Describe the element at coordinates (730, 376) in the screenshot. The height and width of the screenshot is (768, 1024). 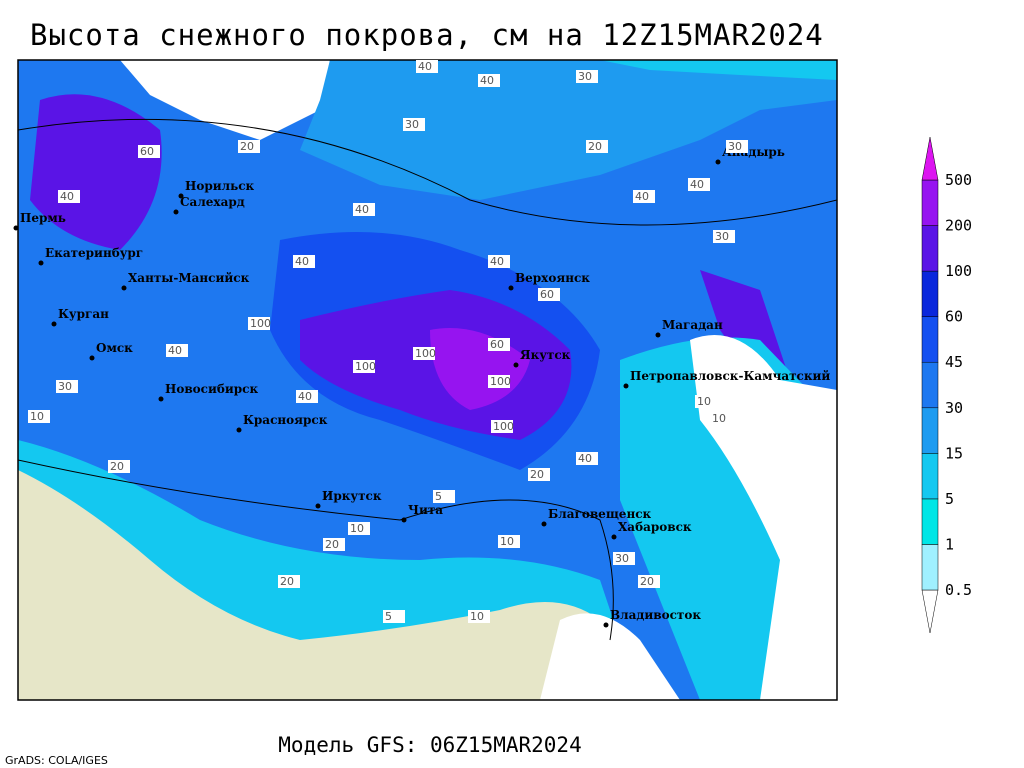
I see `city-name: Петропавловск-Камчатский` at that location.